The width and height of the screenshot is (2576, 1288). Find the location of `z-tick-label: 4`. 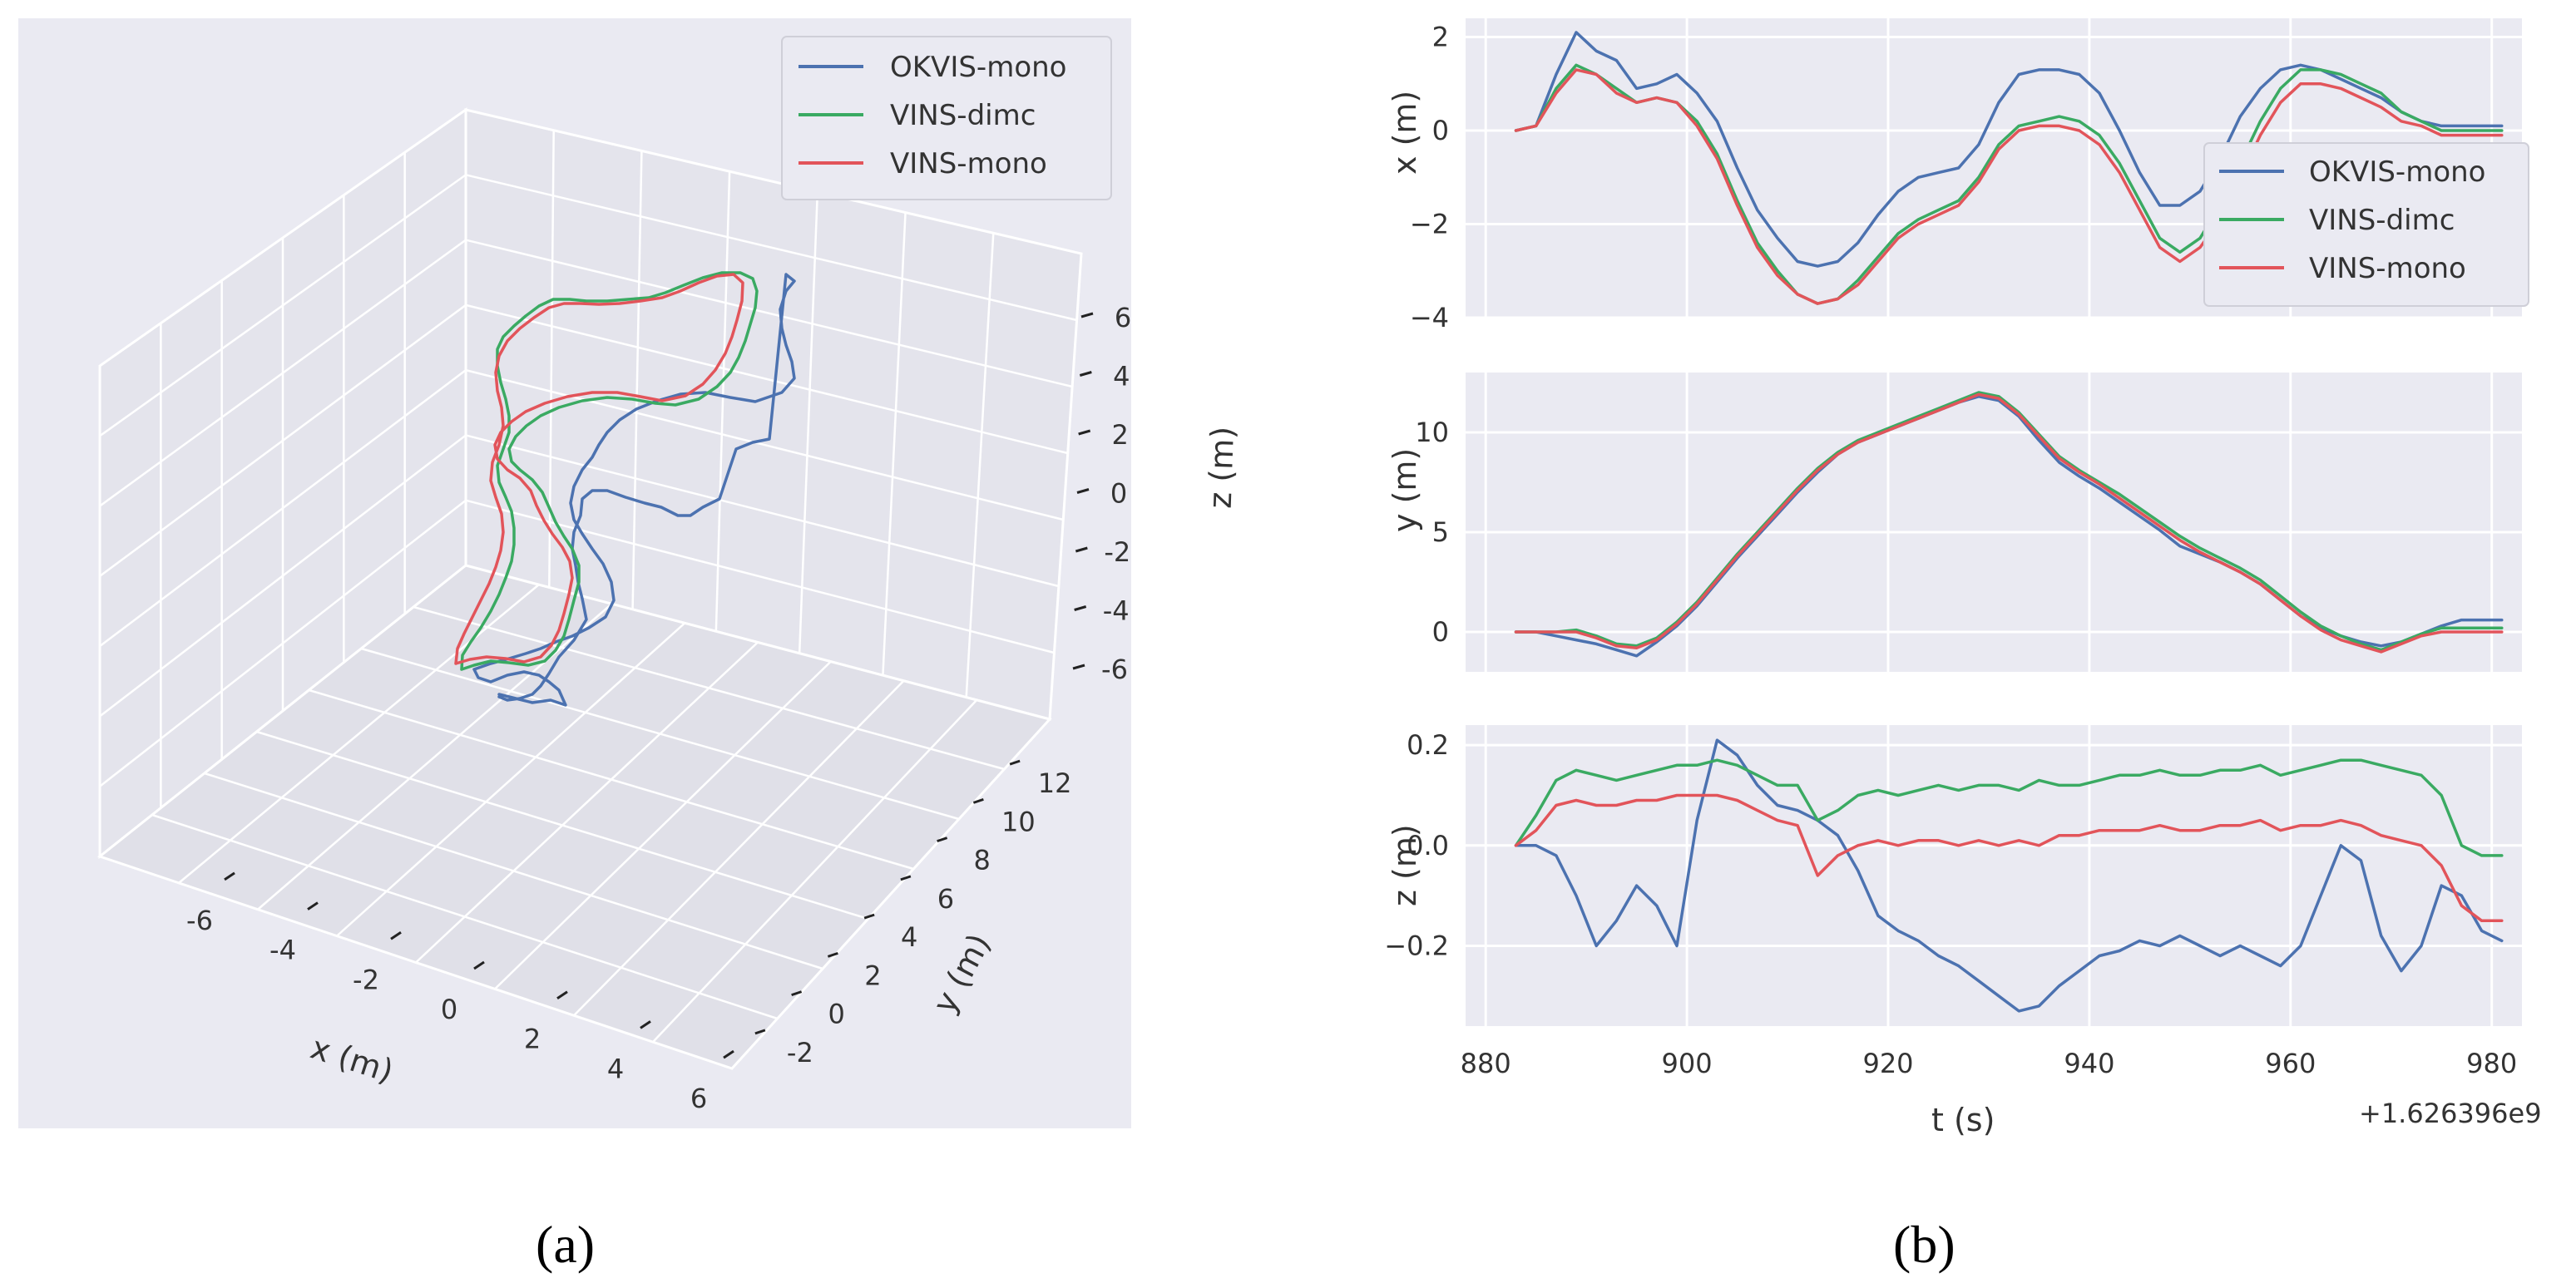

z-tick-label: 4 is located at coordinates (1121, 376).